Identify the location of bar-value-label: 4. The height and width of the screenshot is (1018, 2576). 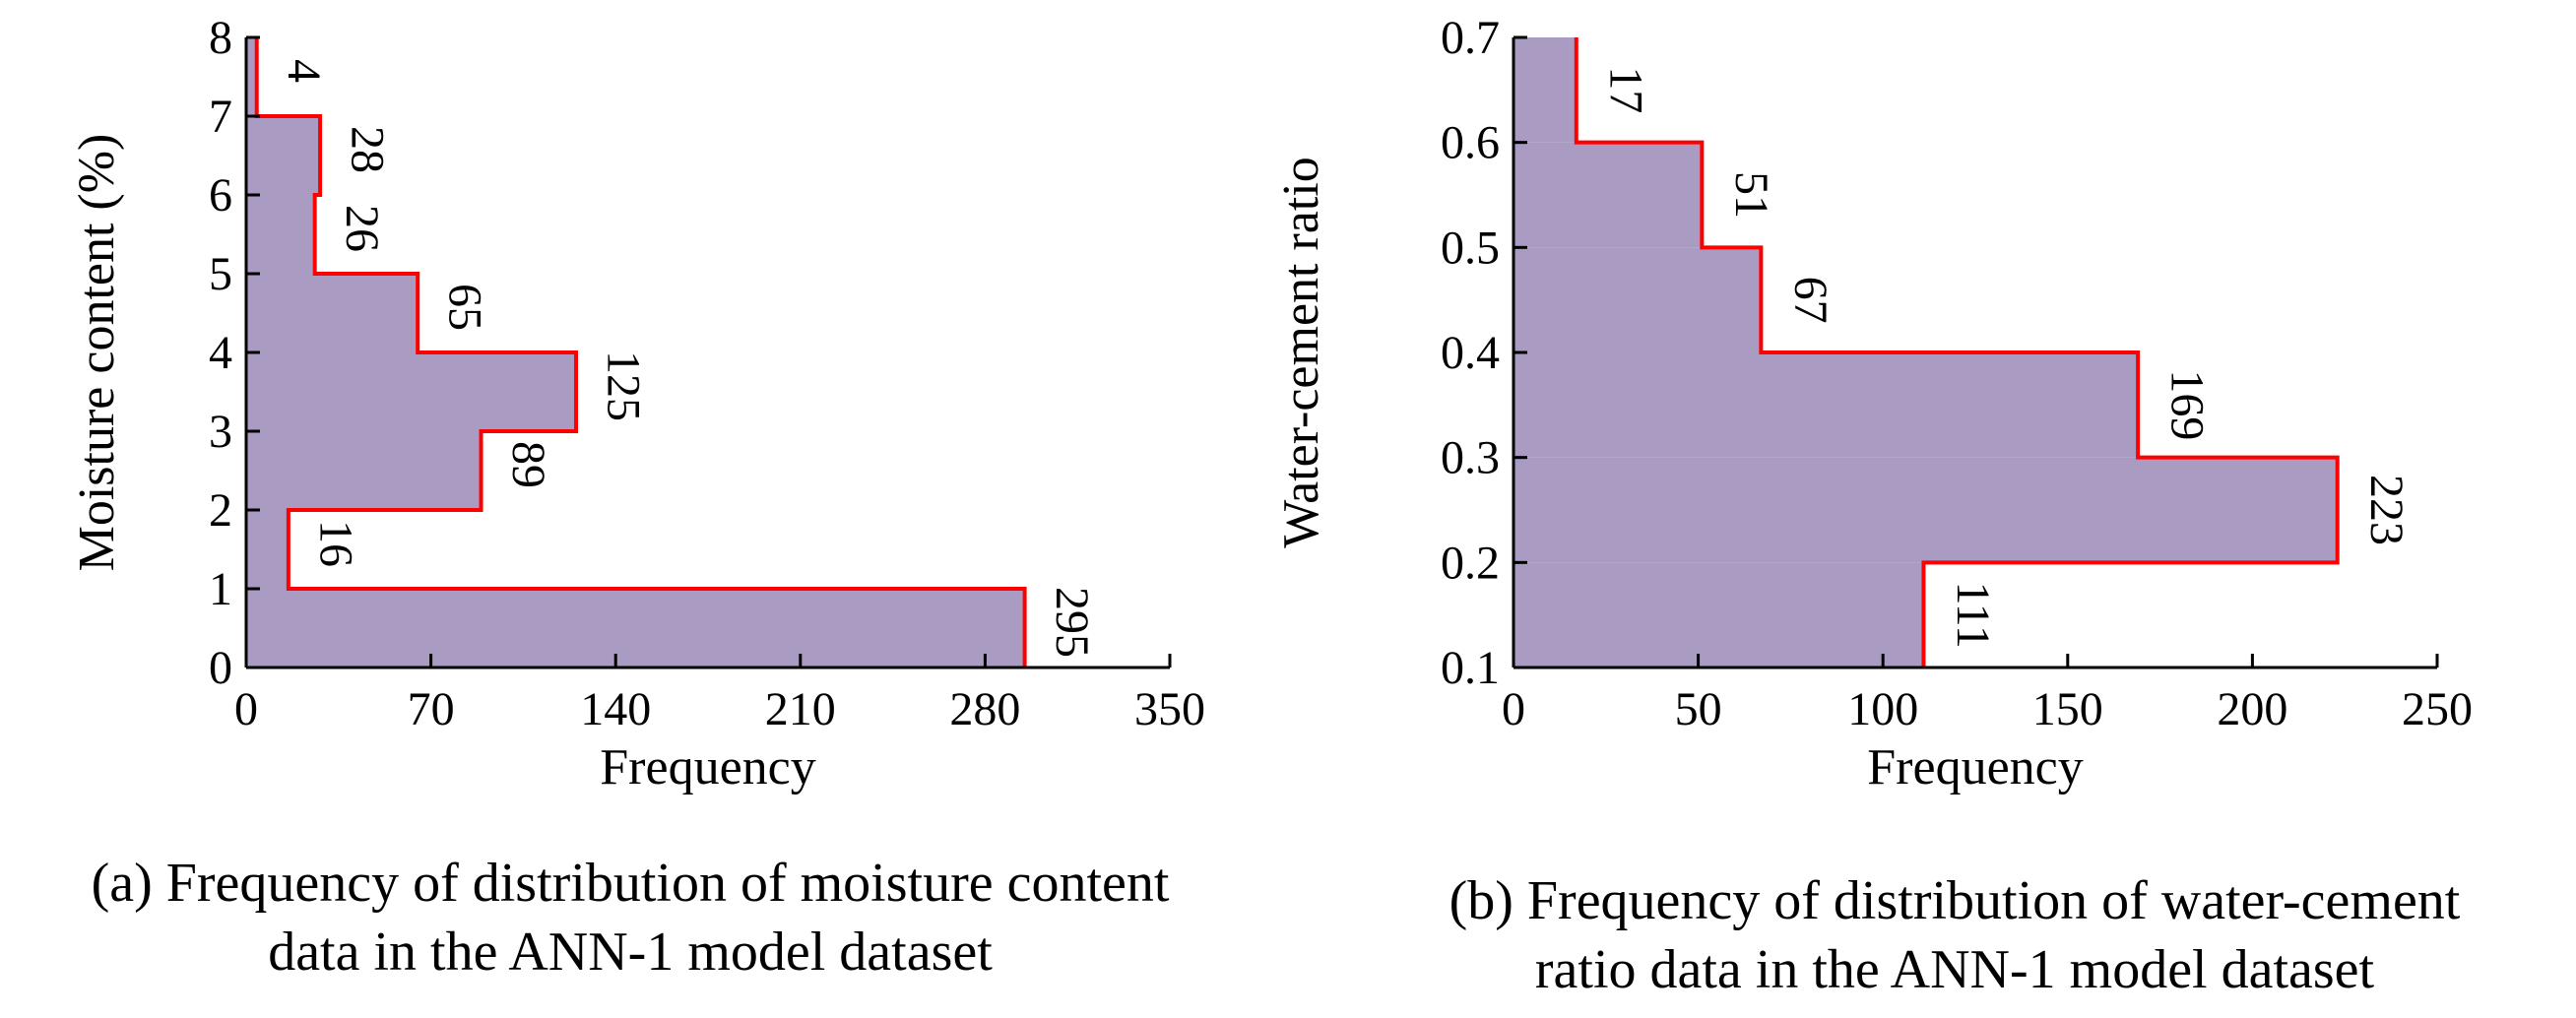
(304, 71).